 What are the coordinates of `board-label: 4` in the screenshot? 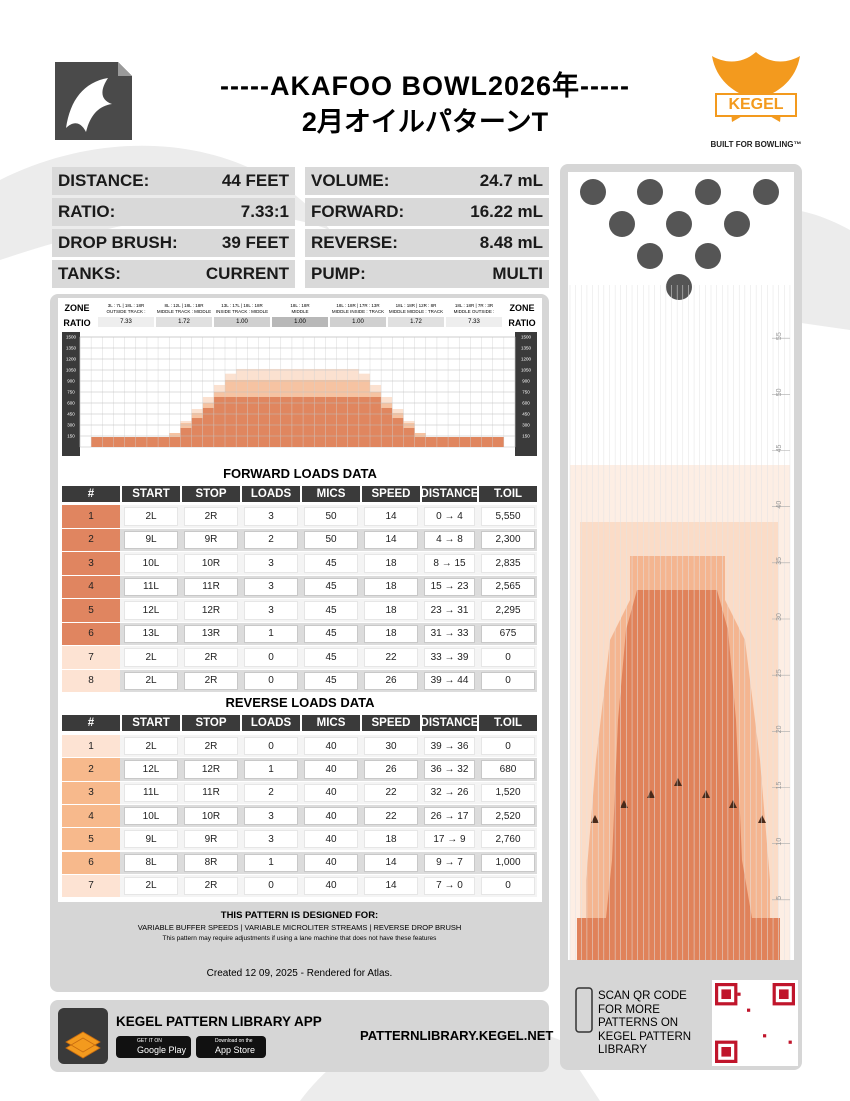 It's located at (119, 452).